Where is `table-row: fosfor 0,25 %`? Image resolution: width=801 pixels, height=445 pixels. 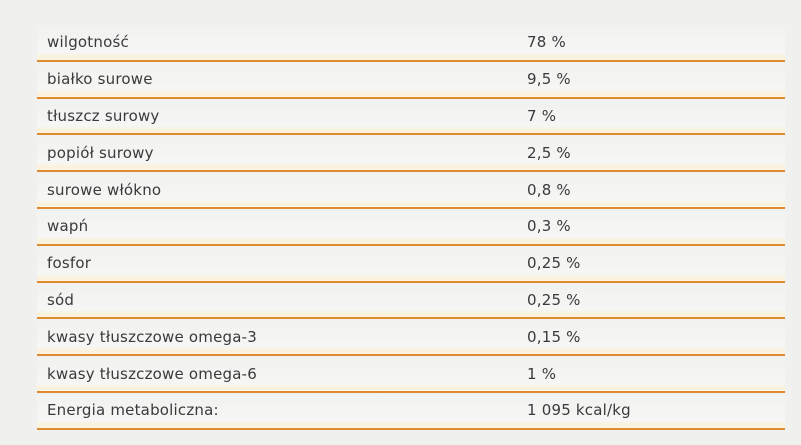
table-row: fosfor 0,25 % is located at coordinates (411, 264).